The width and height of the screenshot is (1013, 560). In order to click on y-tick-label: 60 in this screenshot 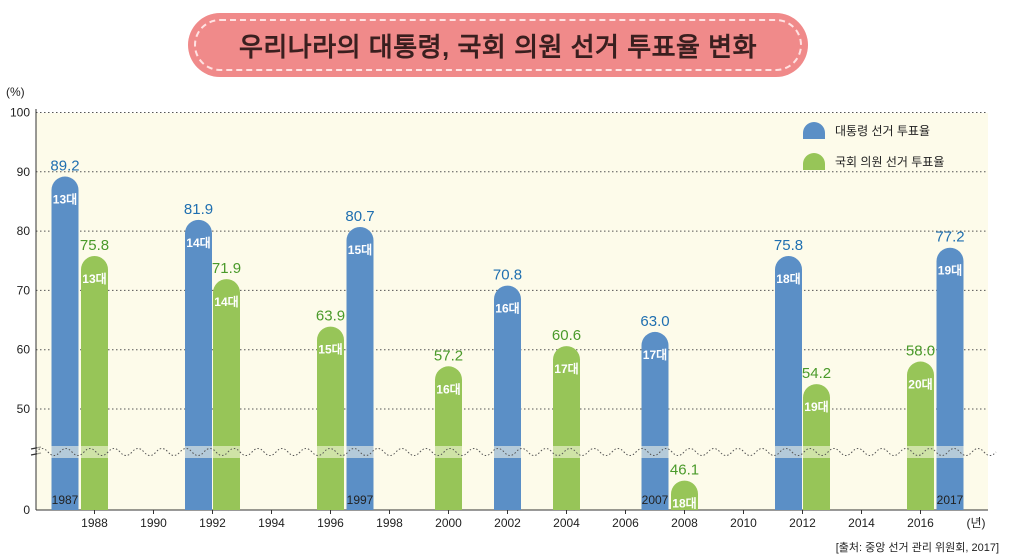, I will do `click(24, 350)`.